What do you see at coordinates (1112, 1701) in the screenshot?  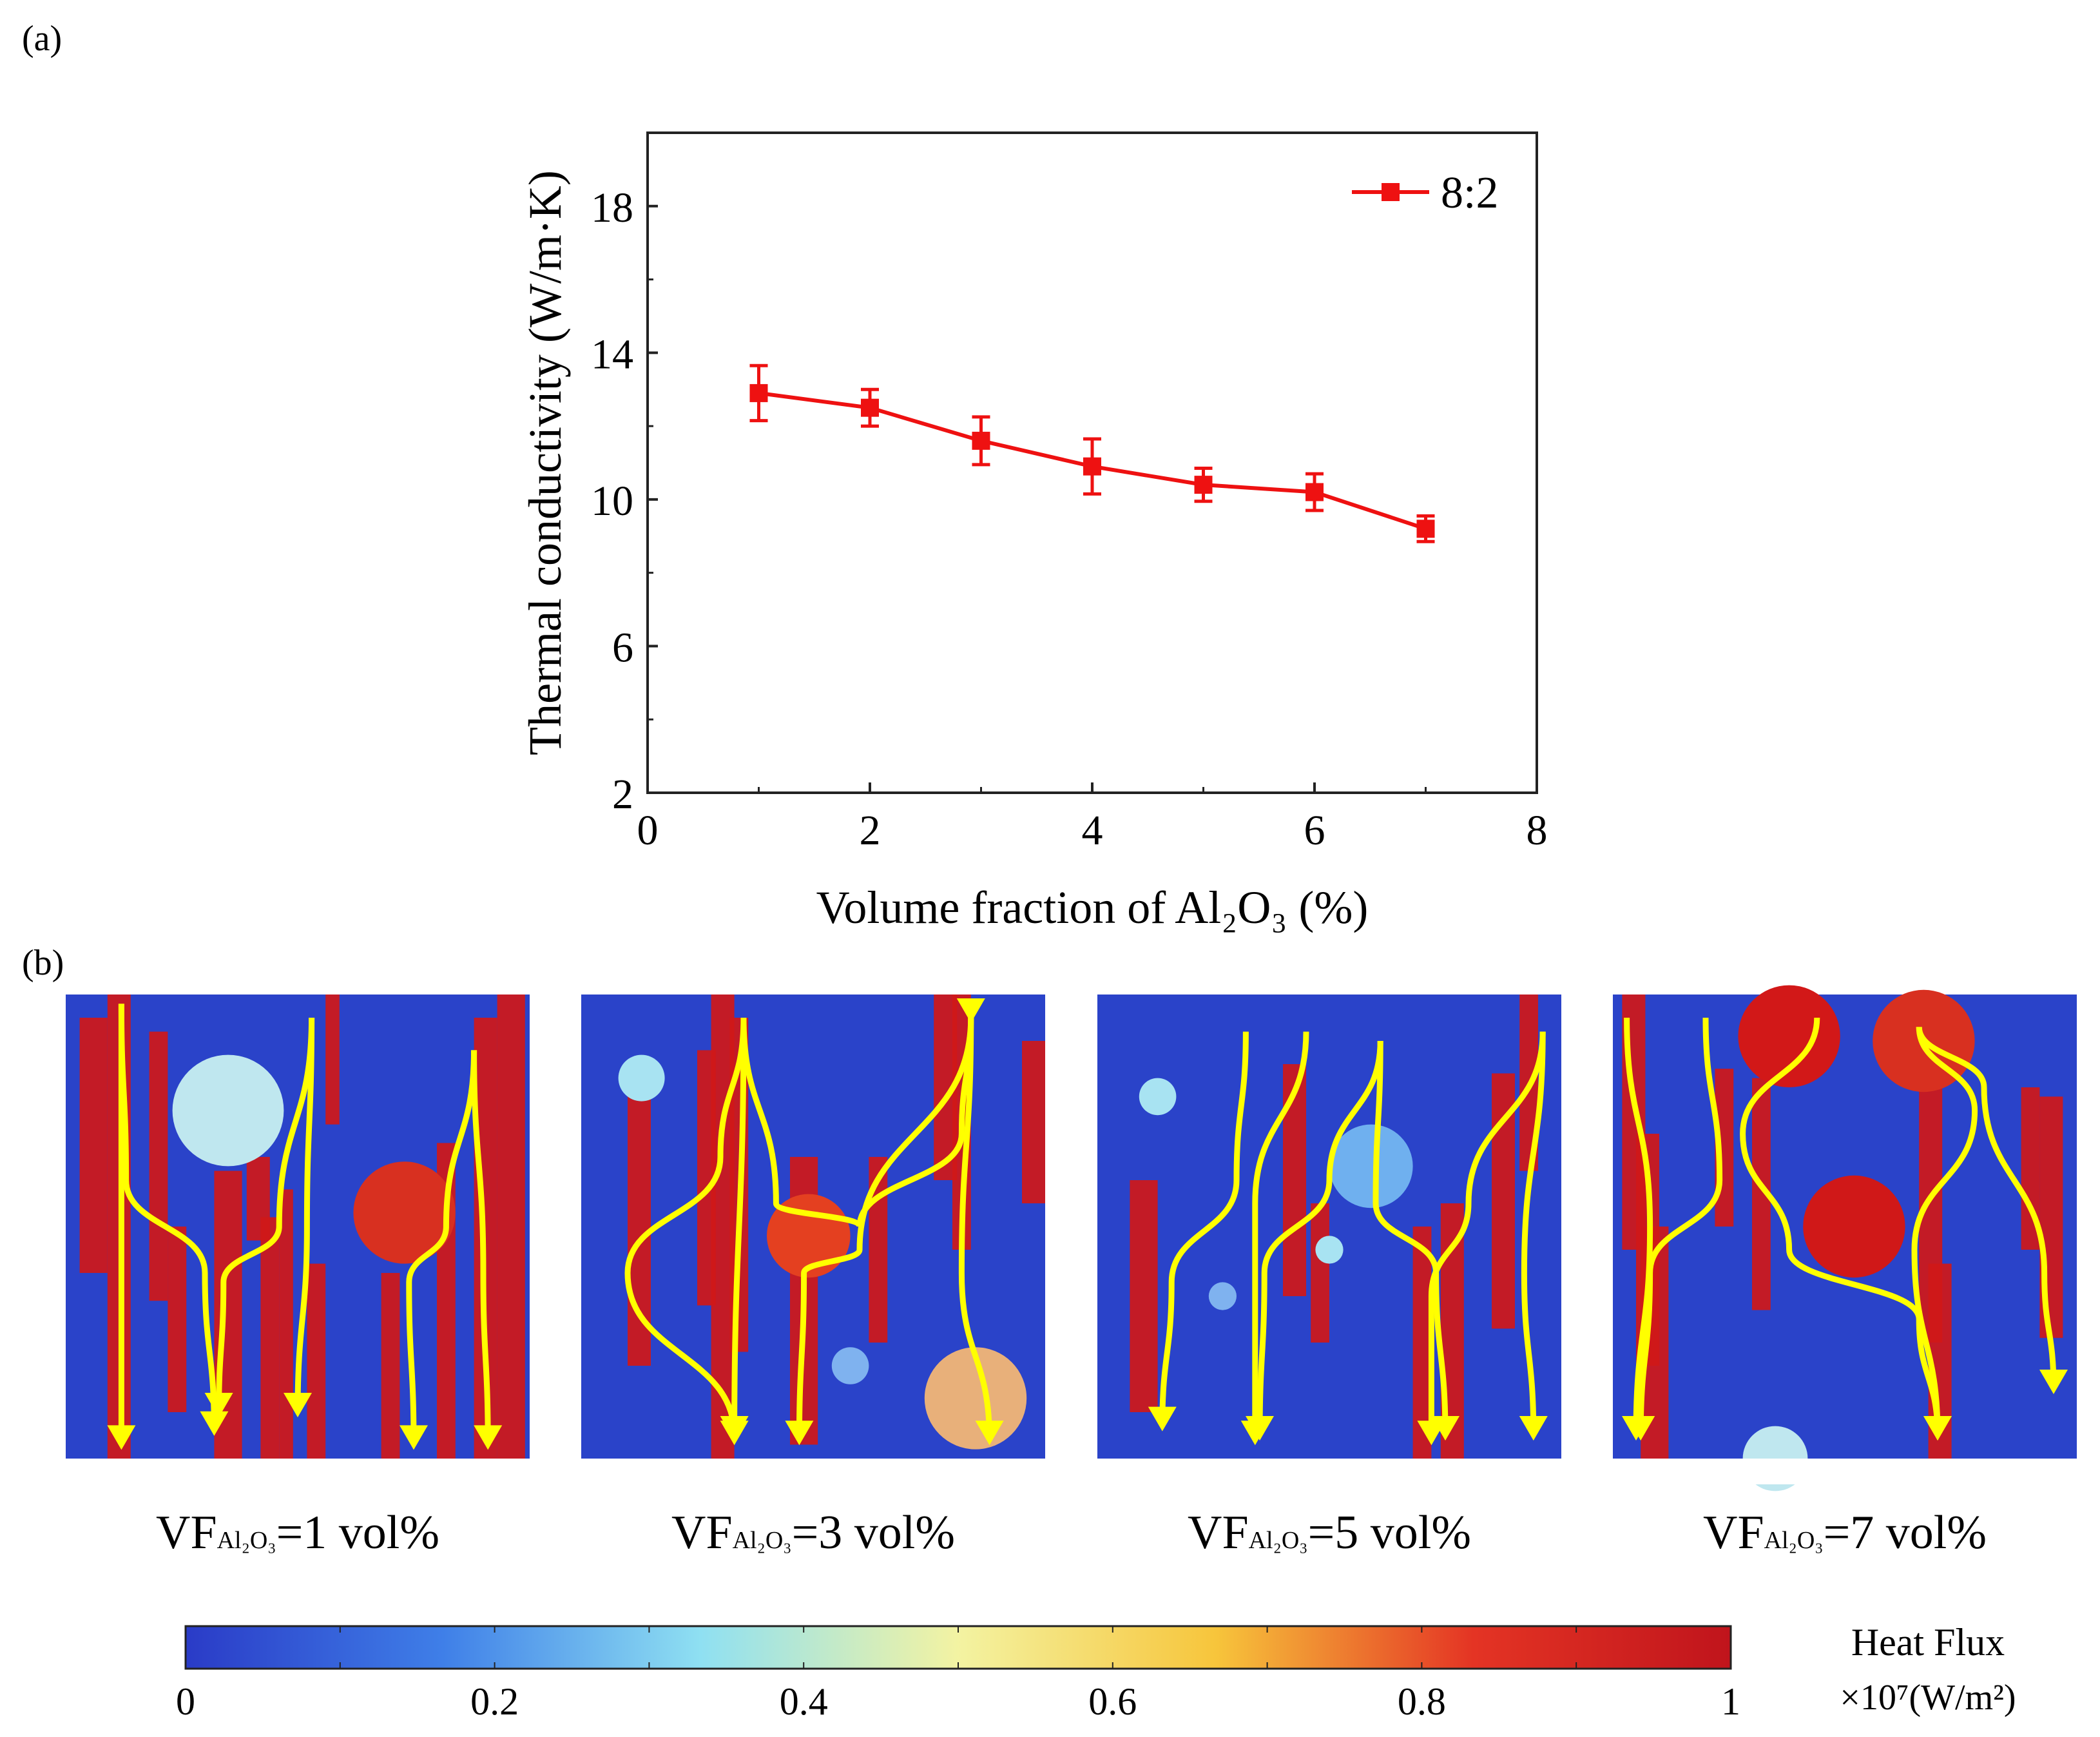 I see `colorbar-tick-label: 0.6` at bounding box center [1112, 1701].